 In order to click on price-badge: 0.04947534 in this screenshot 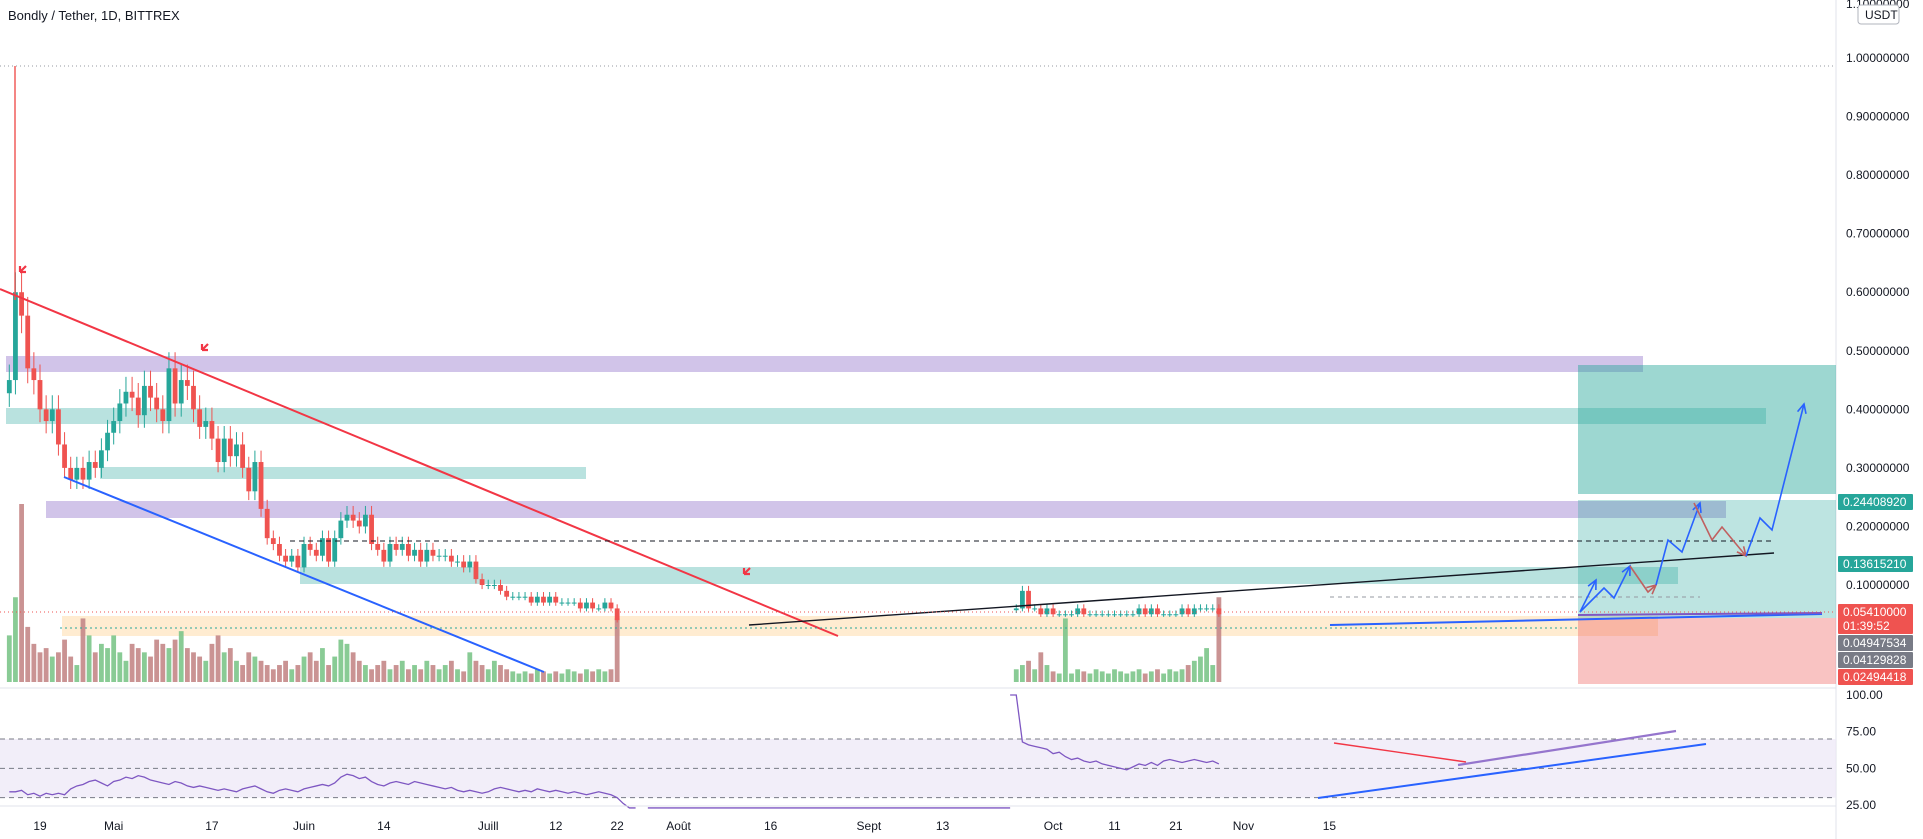, I will do `click(1875, 643)`.